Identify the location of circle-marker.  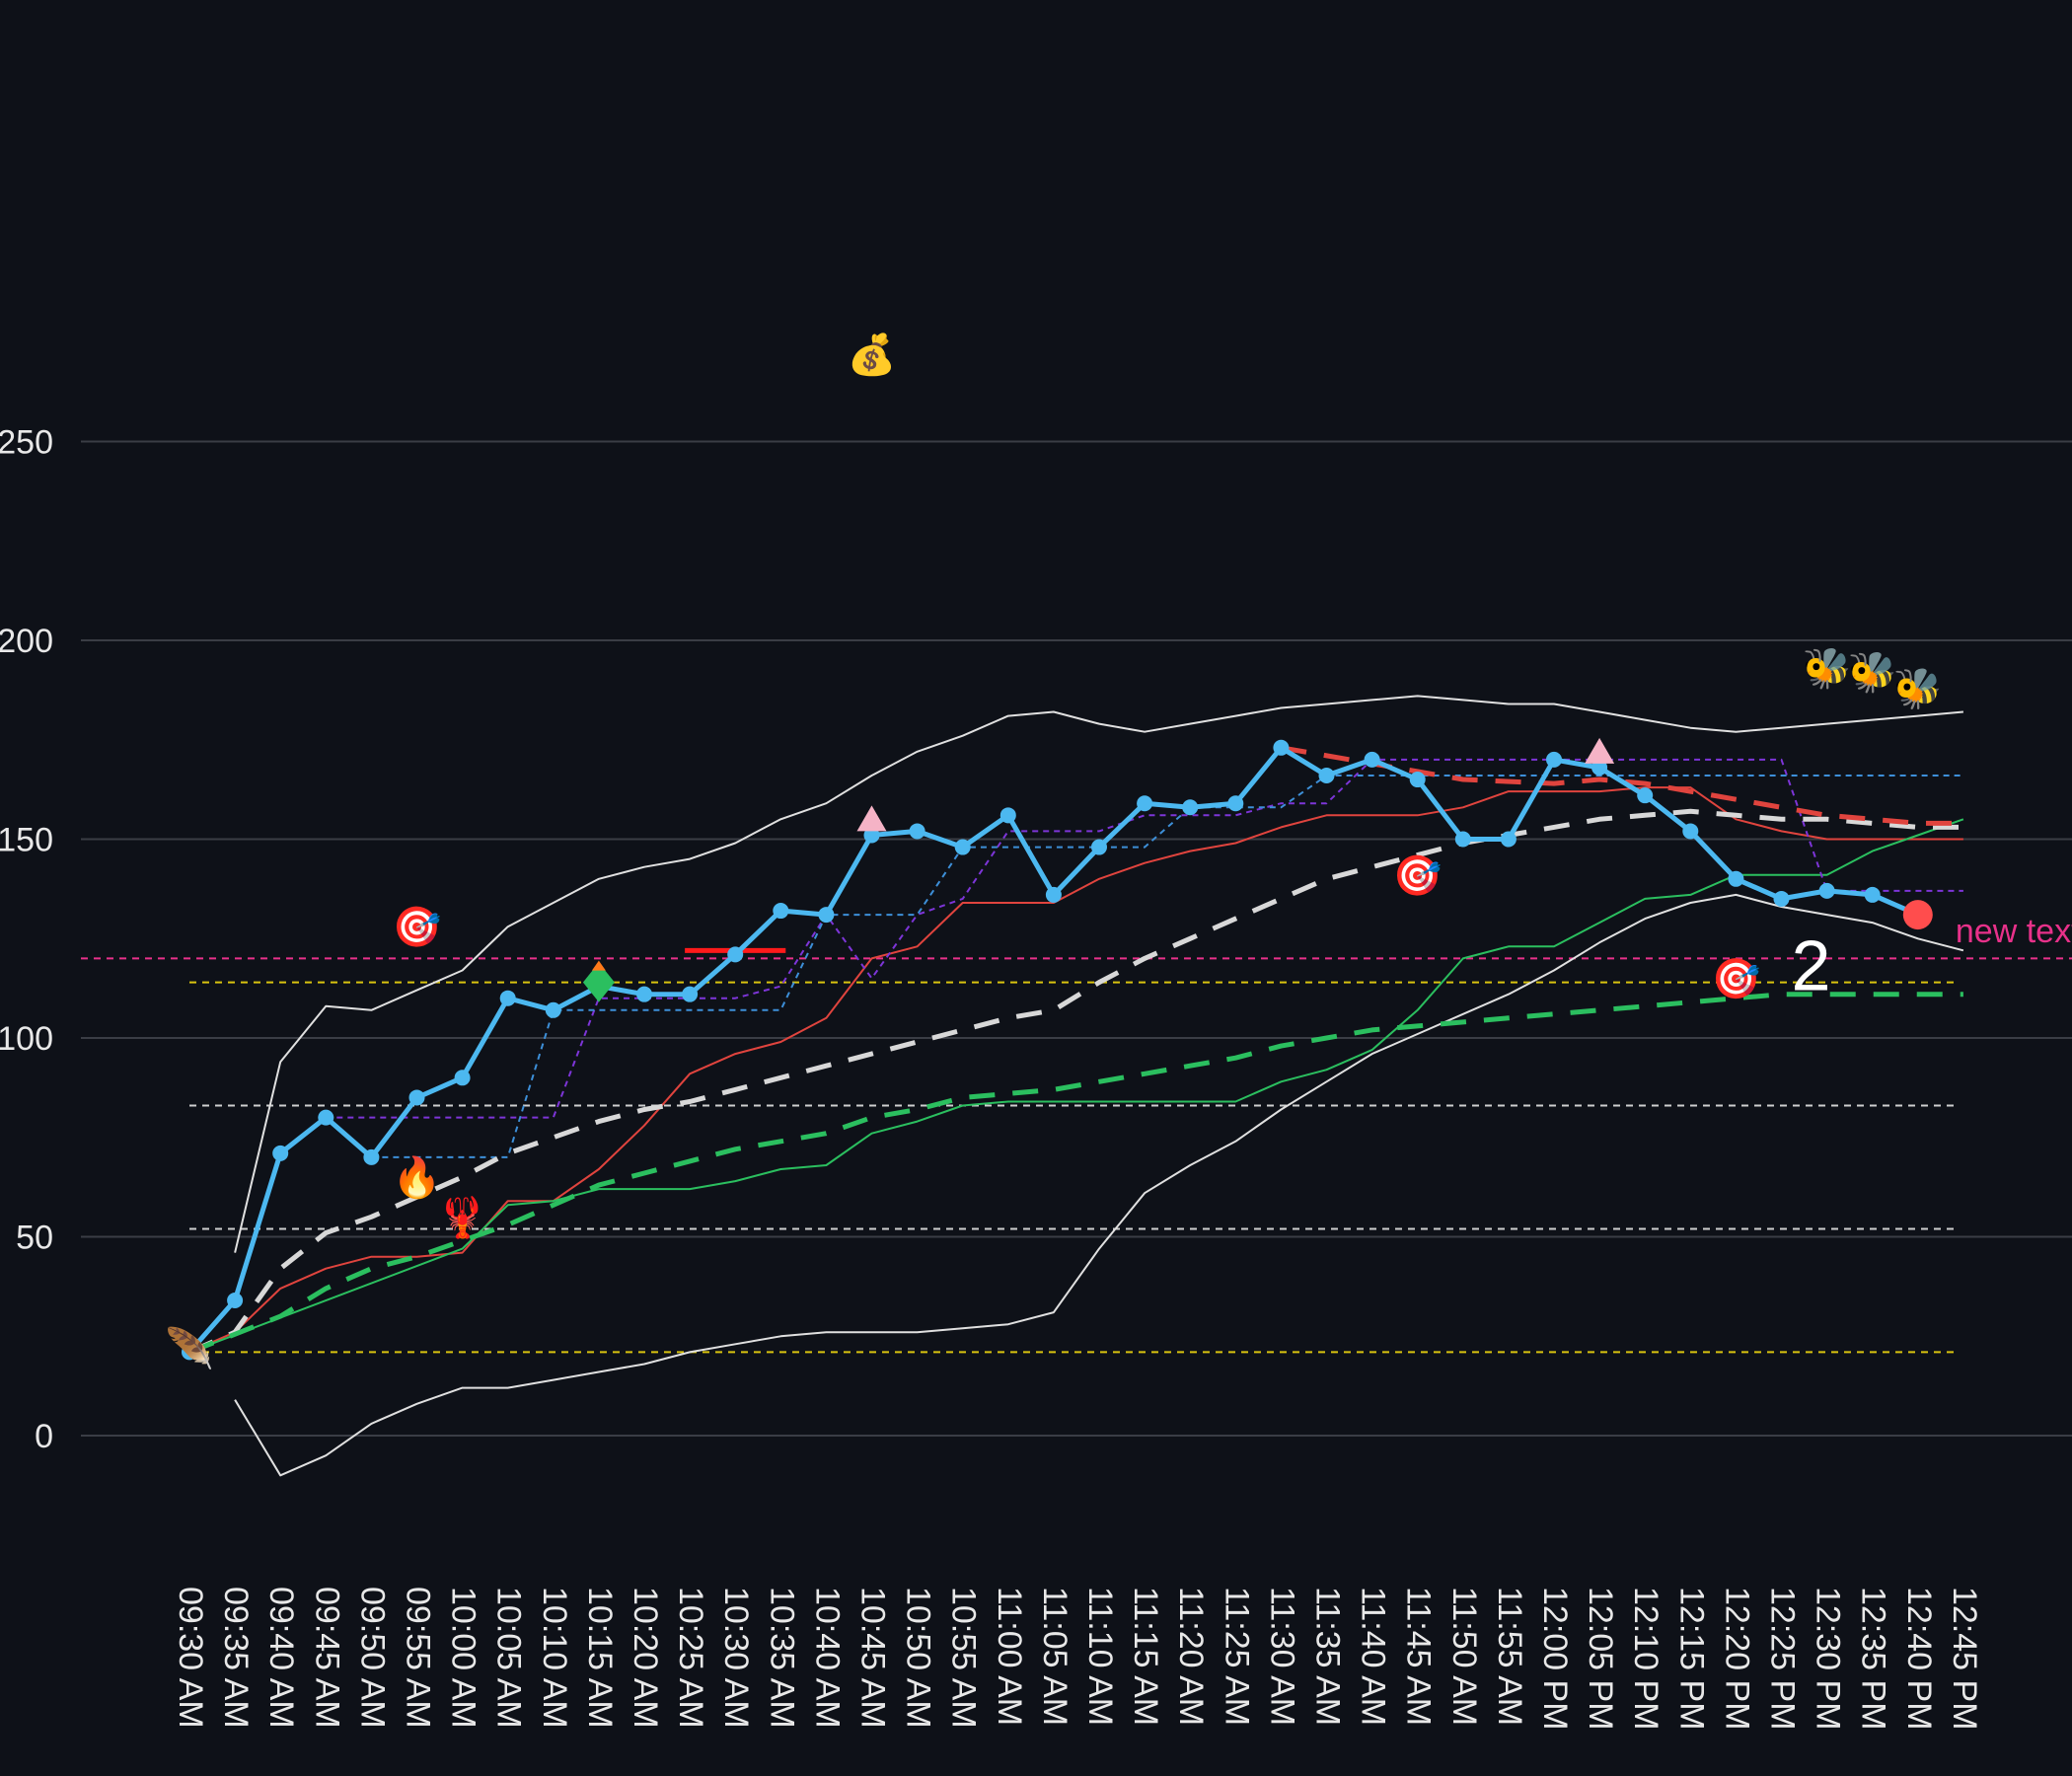
(1918, 915).